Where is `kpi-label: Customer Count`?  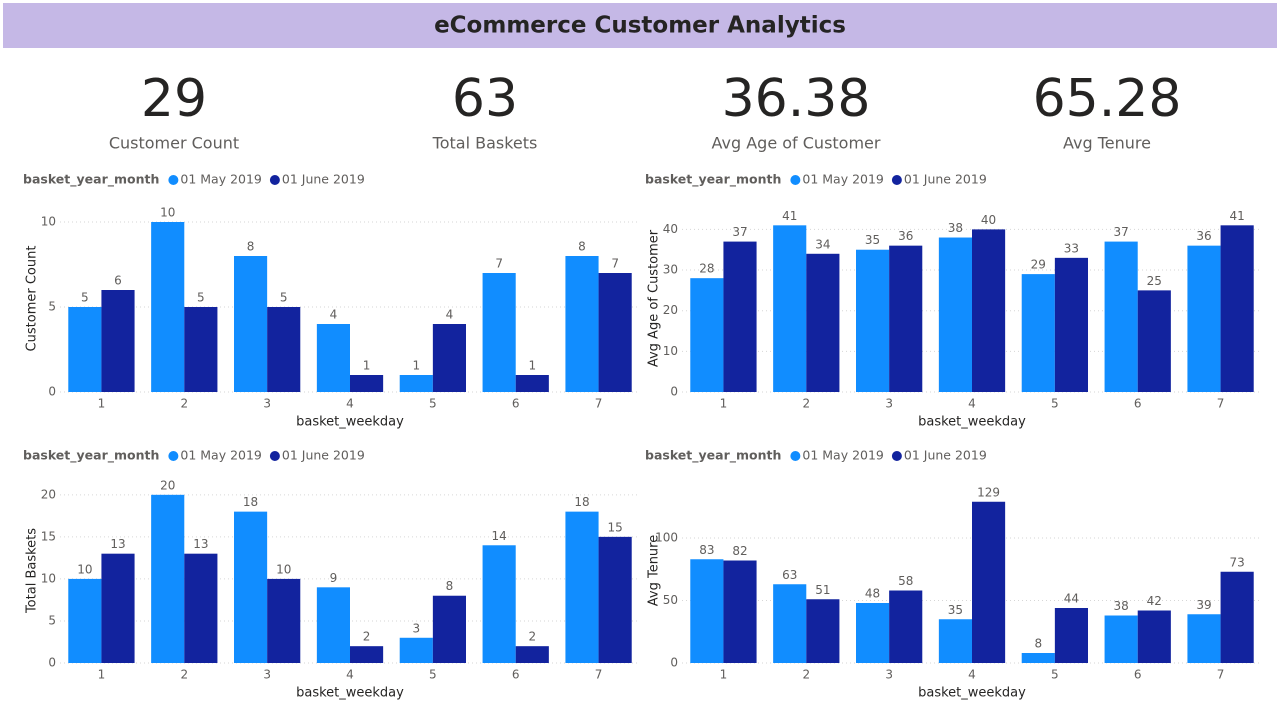
kpi-label: Customer Count is located at coordinates (174, 143).